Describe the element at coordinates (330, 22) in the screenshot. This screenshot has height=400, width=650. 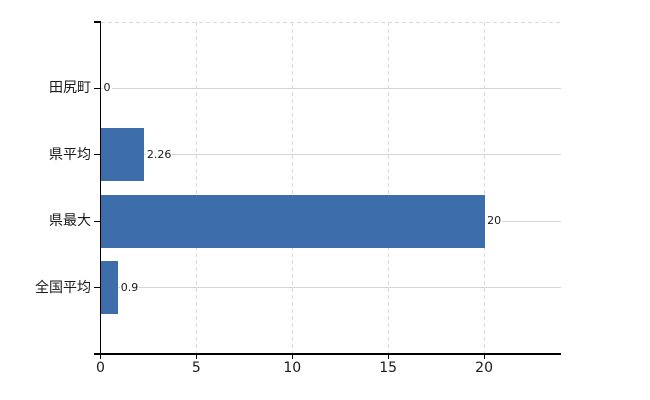
I see `plot-top-border` at that location.